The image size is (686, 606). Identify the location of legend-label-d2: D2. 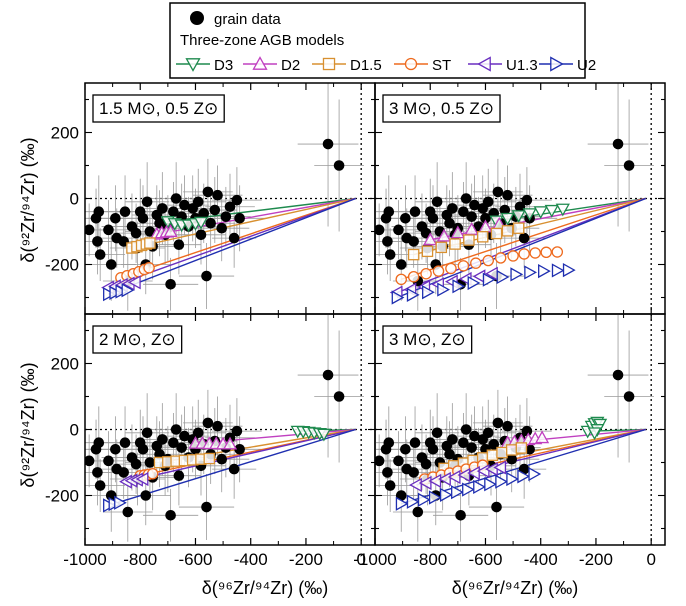
(290, 65).